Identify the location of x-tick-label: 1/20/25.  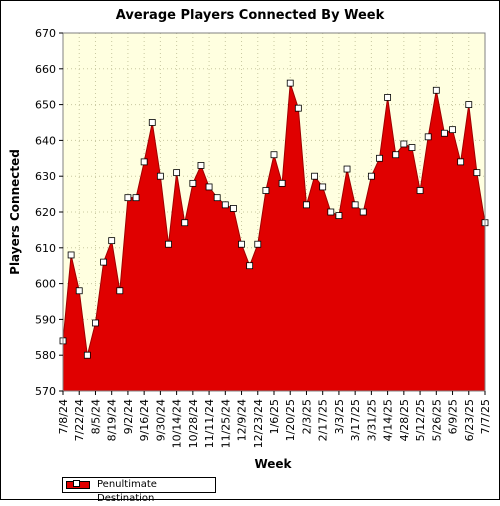
(290, 420).